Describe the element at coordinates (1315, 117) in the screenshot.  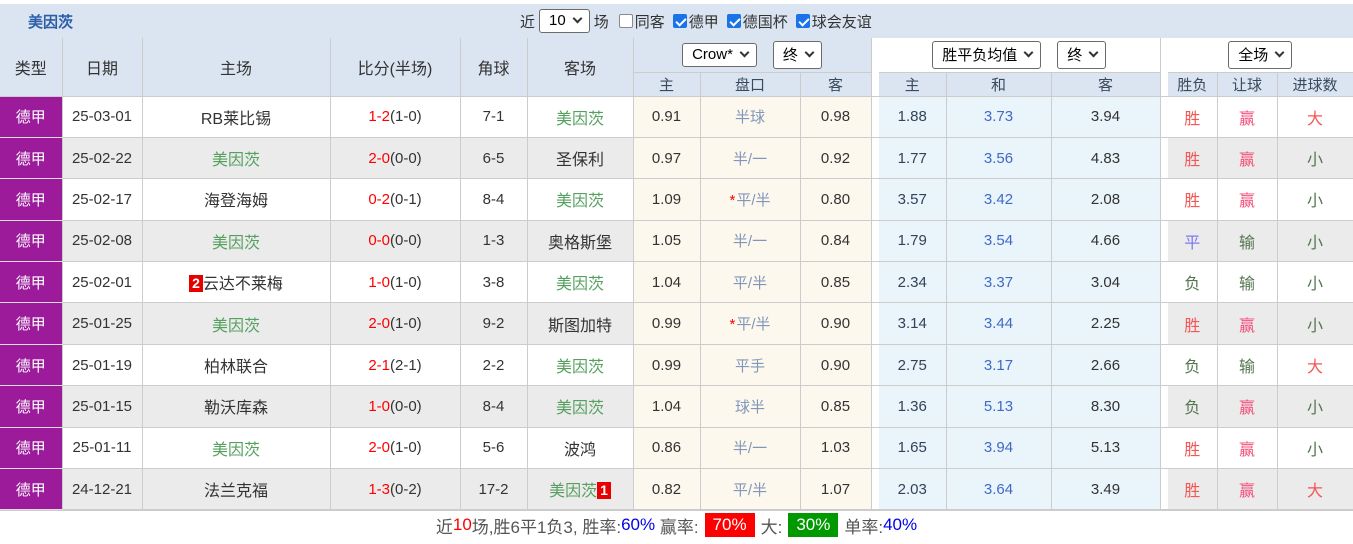
I see `result-goals-cell: 大` at that location.